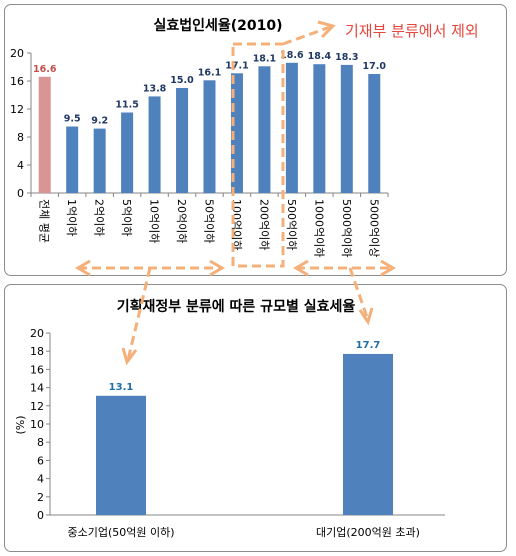 The height and width of the screenshot is (556, 516). I want to click on average-bar, so click(44, 134).